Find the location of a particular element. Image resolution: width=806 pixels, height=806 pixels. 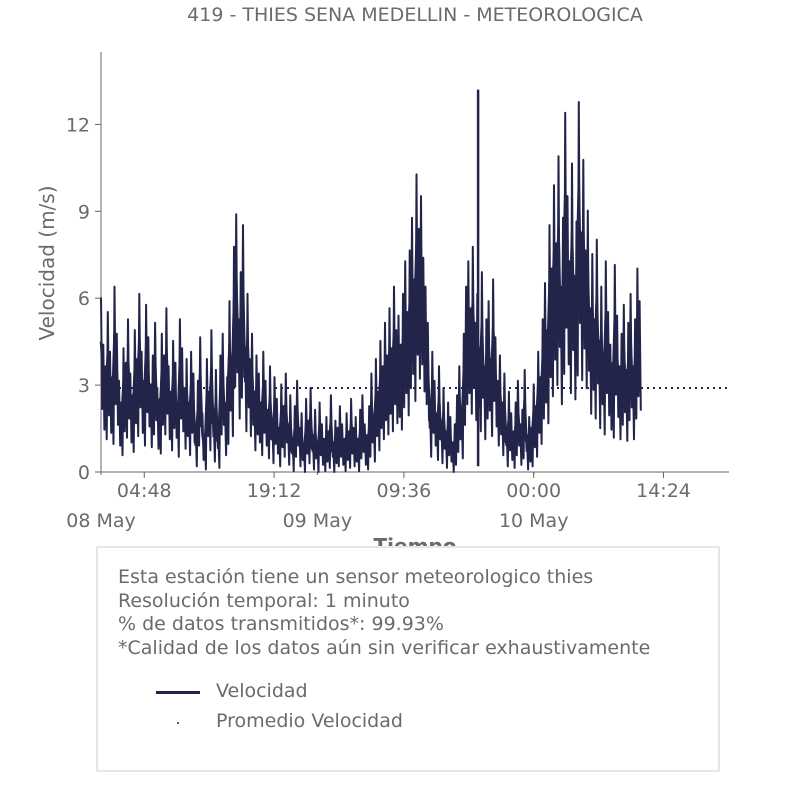

y-tick-label: 6 is located at coordinates (84, 299).